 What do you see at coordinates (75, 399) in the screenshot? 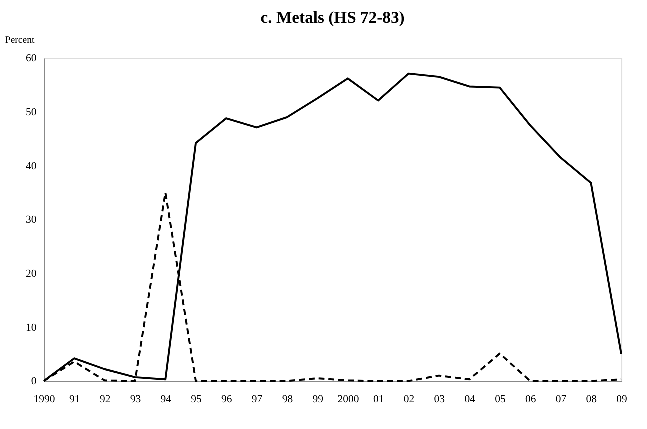
I see `x-tick-label: 91` at bounding box center [75, 399].